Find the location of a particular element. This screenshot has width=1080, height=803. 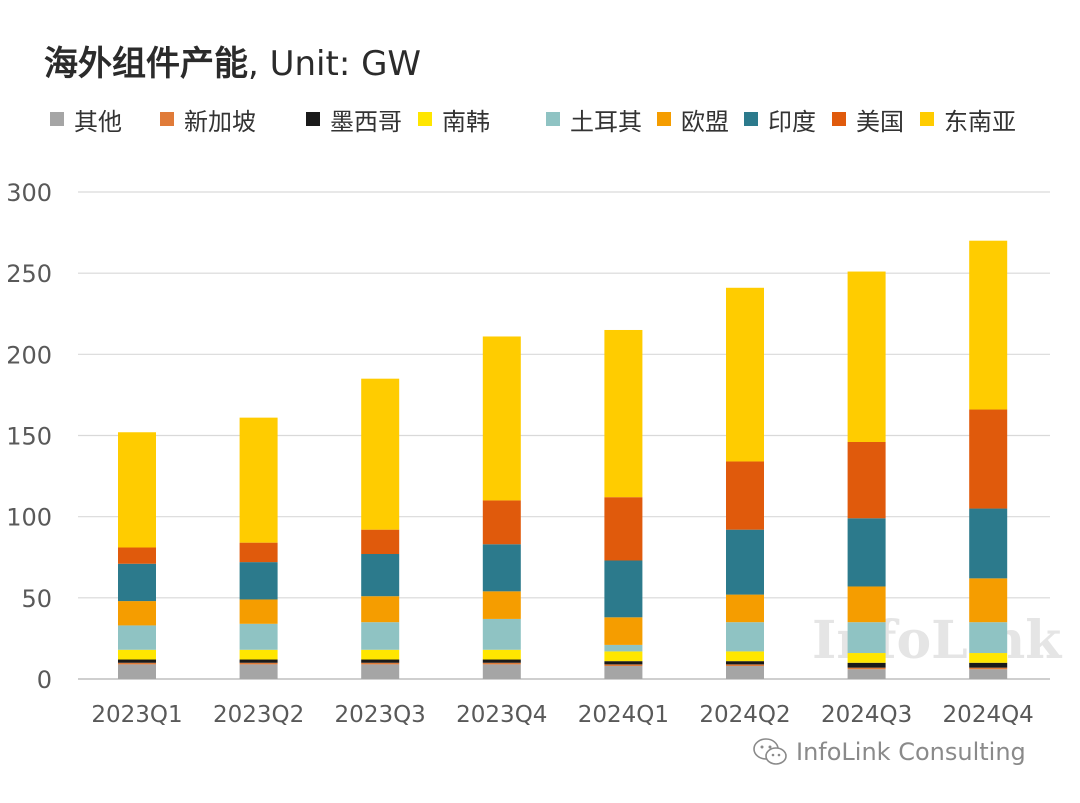

legend-item: 新加坡 is located at coordinates (208, 120).